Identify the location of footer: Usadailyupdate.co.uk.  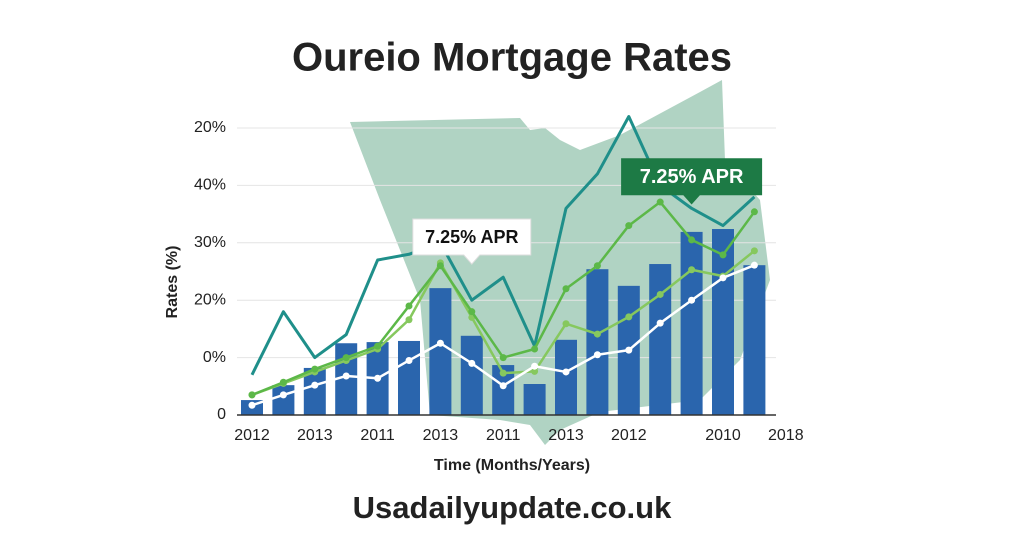
(512, 507).